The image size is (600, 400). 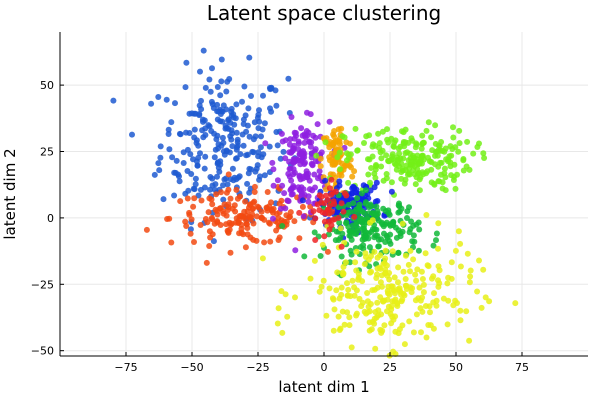 I want to click on y-tick-label: −25, so click(x=42, y=284).